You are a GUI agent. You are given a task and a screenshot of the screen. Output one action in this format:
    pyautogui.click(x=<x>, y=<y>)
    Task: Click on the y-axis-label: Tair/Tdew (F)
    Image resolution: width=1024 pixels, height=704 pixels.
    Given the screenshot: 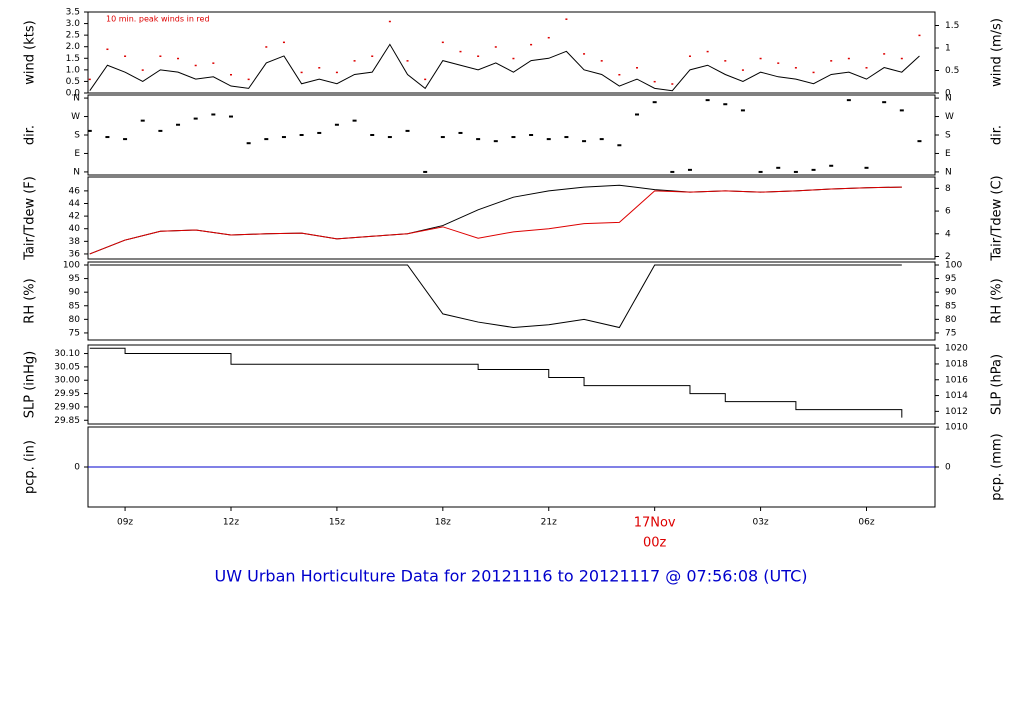 What is the action you would take?
    pyautogui.click(x=30, y=218)
    